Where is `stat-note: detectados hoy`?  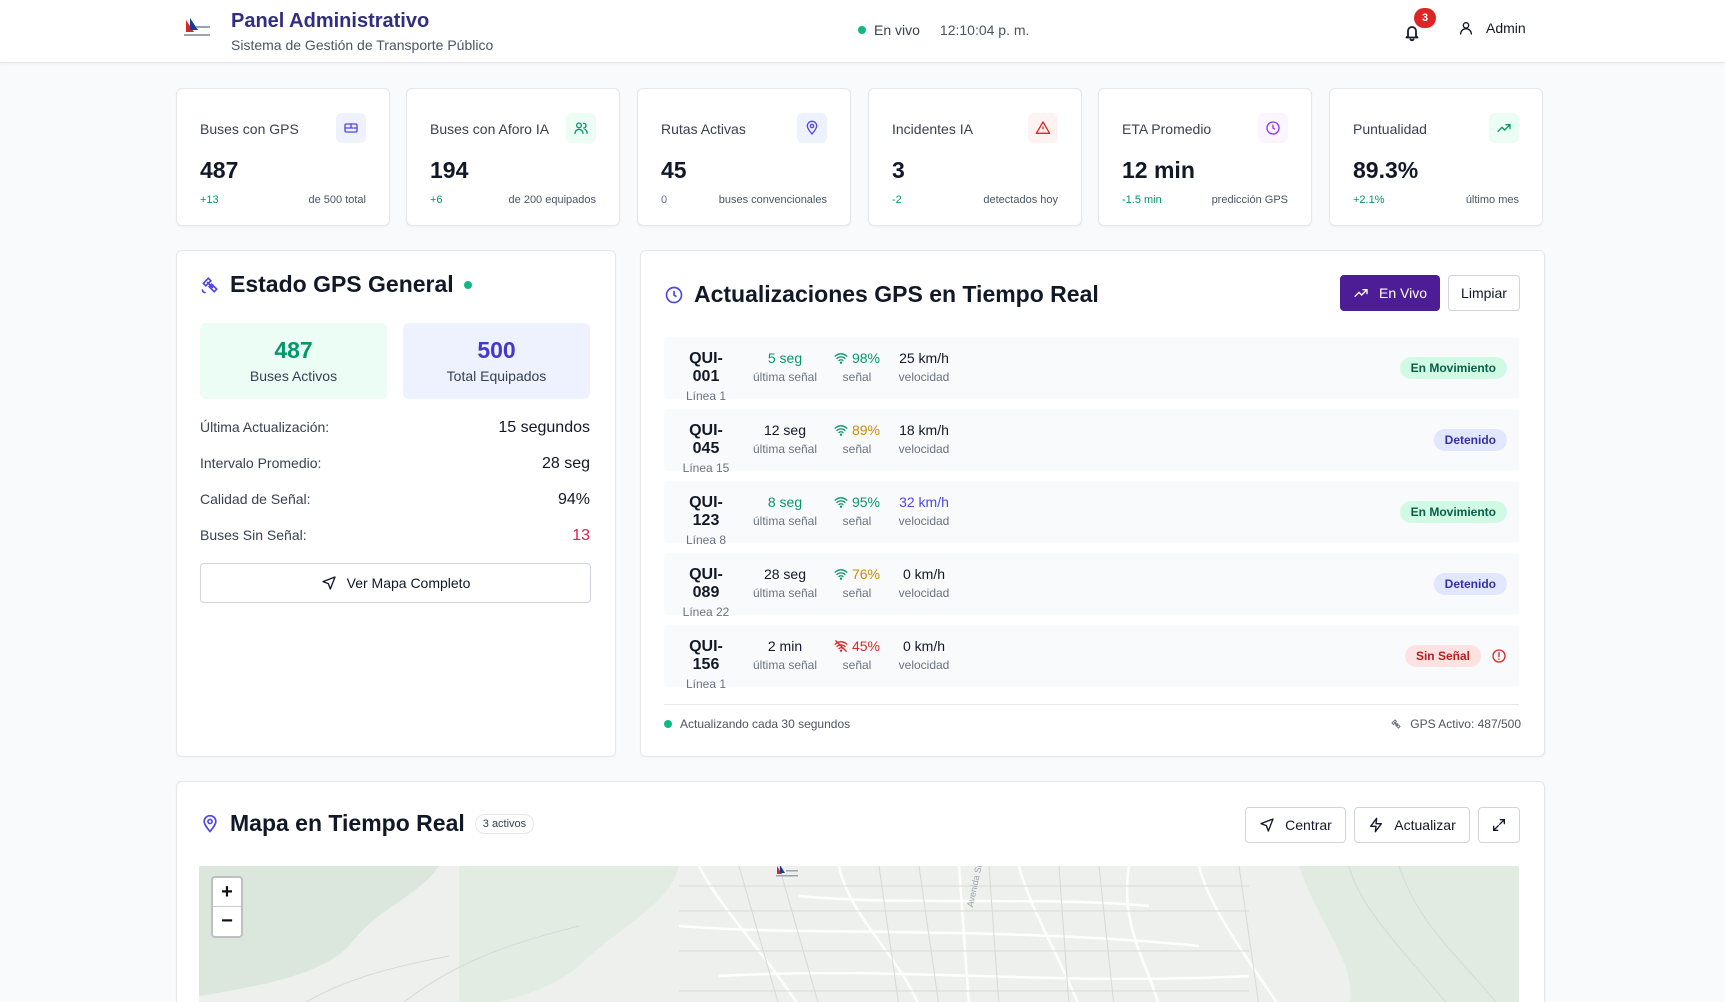
stat-note: detectados hoy is located at coordinates (1020, 200).